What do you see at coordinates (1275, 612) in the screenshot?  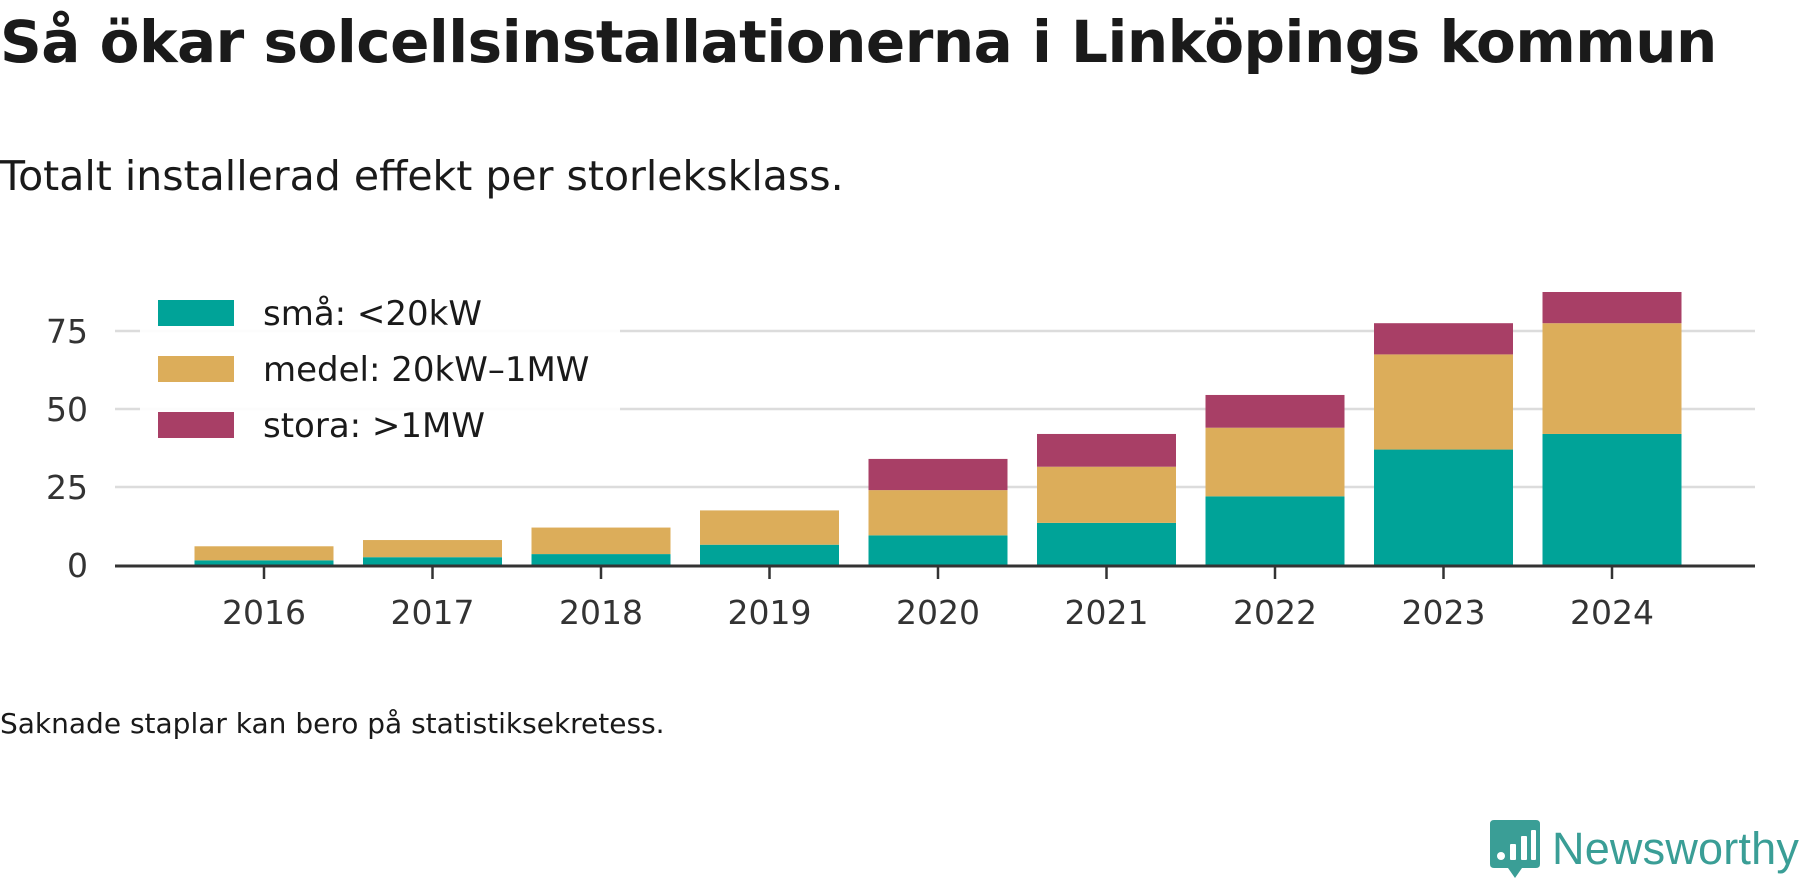 I see `x-tick-label: 2022` at bounding box center [1275, 612].